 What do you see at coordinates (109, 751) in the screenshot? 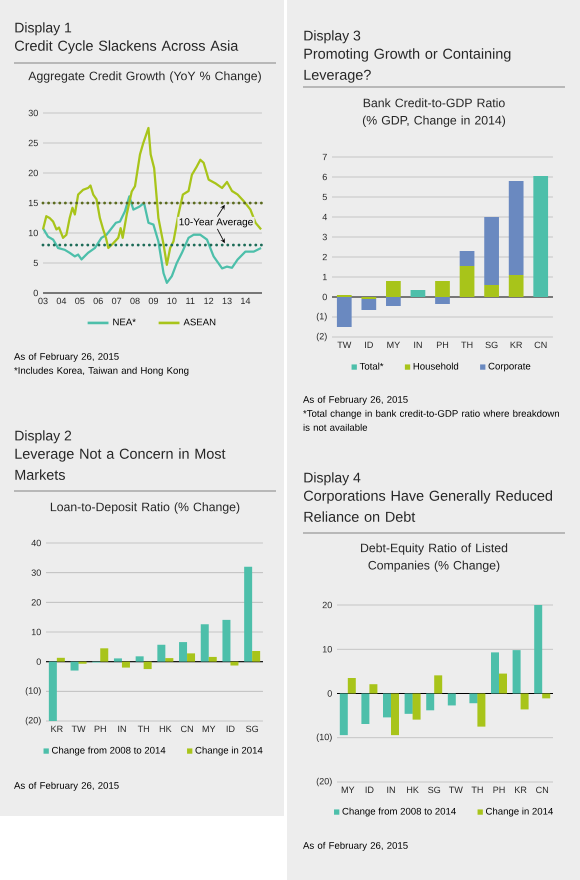
I see `legend-label: Change from 2008 to 2014` at bounding box center [109, 751].